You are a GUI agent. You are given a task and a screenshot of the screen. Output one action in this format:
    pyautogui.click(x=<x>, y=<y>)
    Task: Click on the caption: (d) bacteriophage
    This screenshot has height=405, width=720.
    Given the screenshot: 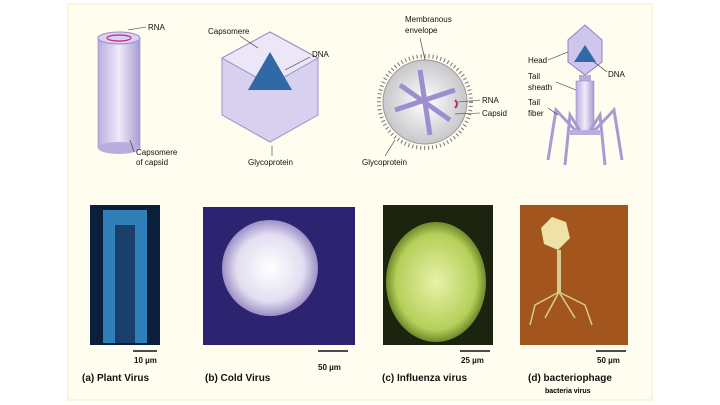 What is the action you would take?
    pyautogui.click(x=570, y=378)
    